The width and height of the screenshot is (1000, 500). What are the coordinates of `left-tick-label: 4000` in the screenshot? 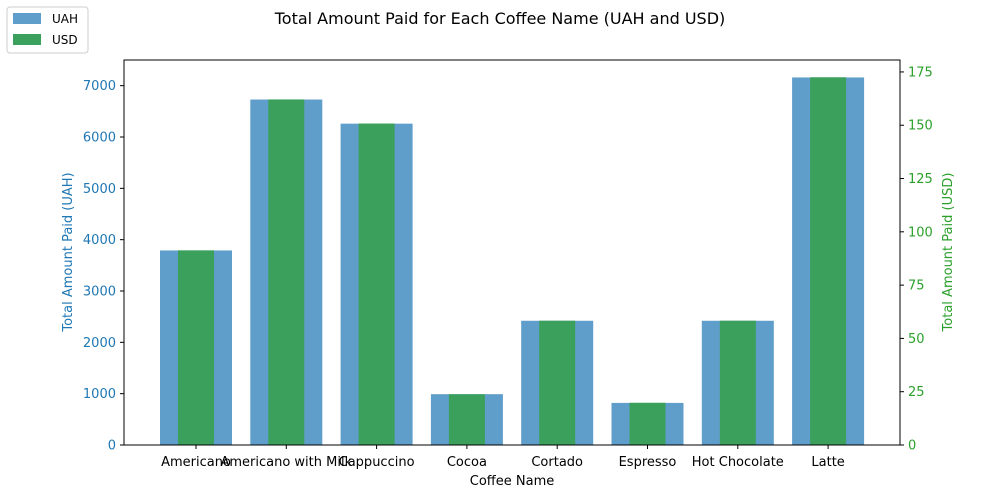 It's located at (99, 240).